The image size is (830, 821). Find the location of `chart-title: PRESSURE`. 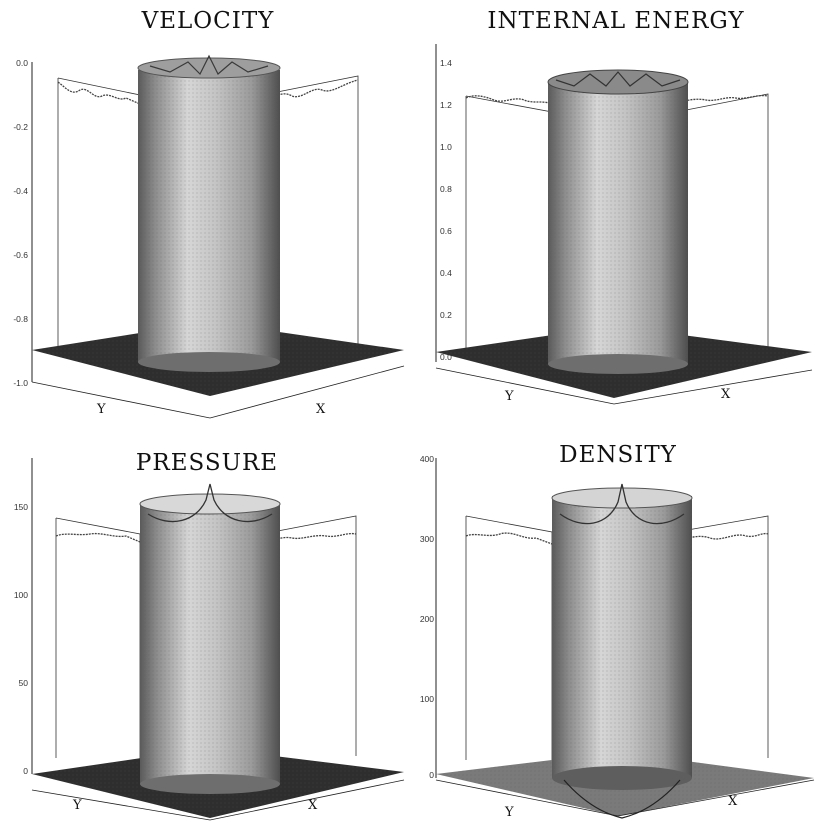

chart-title: PRESSURE is located at coordinates (207, 463).